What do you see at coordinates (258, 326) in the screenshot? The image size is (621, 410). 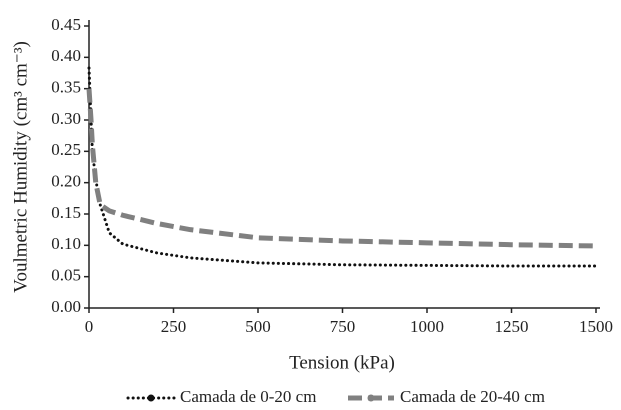 I see `x-tick-label: 500` at bounding box center [258, 326].